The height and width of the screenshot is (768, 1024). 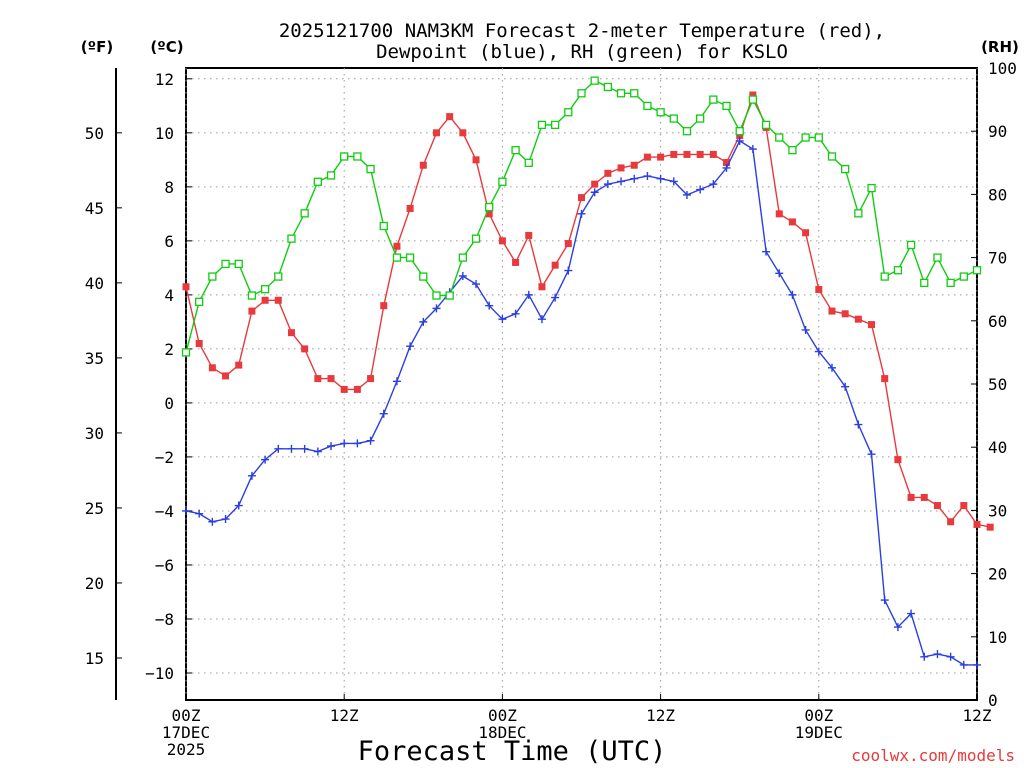 What do you see at coordinates (818, 715) in the screenshot?
I see `time-tick-label: 00Z` at bounding box center [818, 715].